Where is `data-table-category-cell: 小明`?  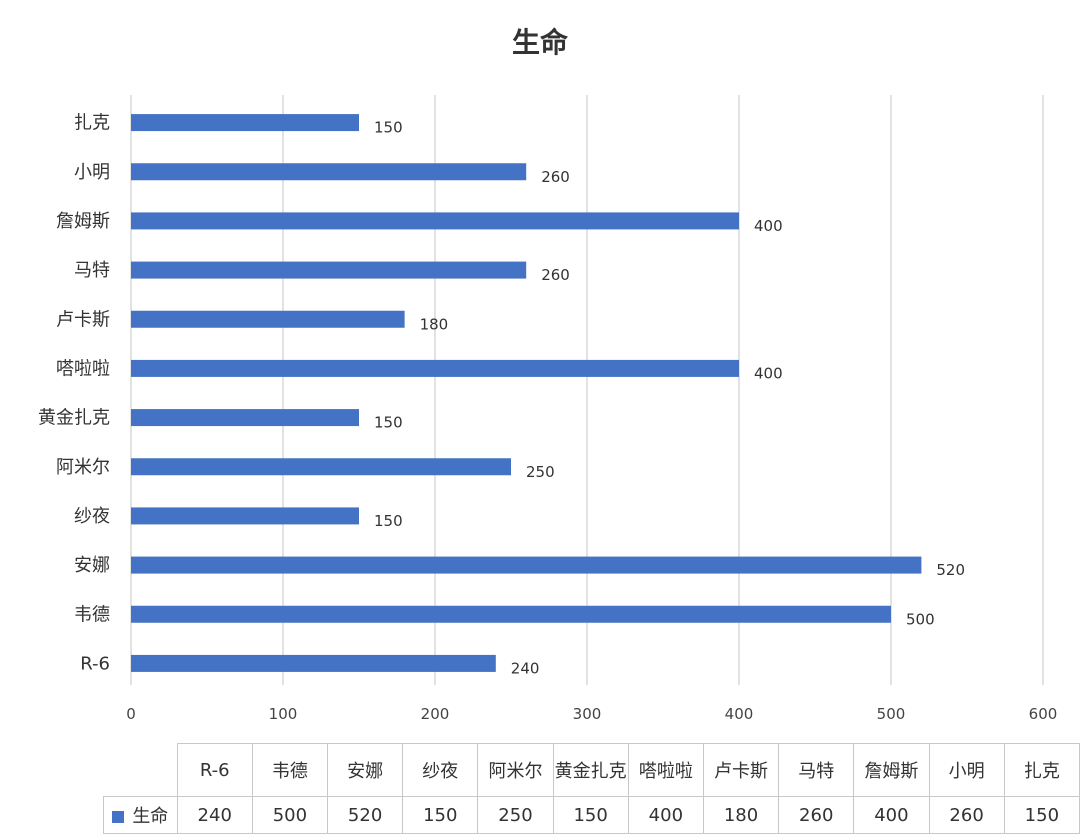 data-table-category-cell: 小明 is located at coordinates (966, 770).